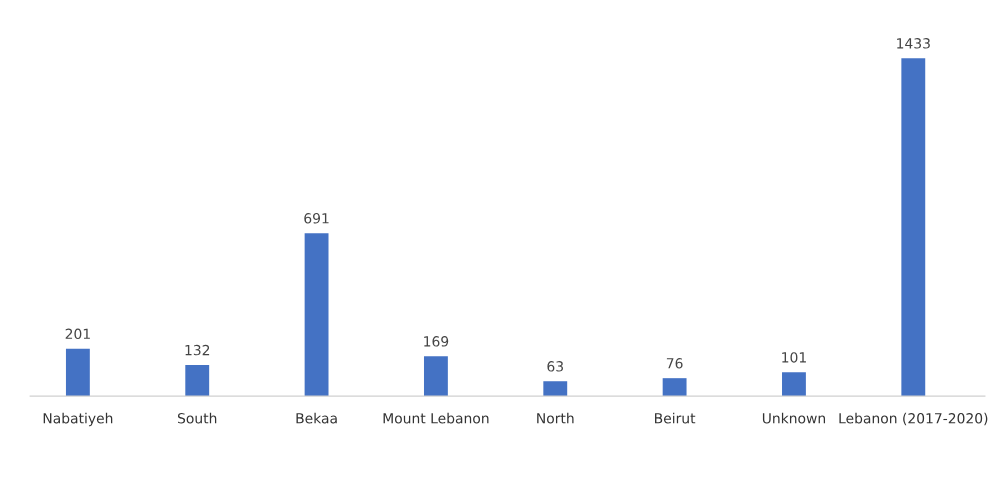 The image size is (1005, 489). What do you see at coordinates (913, 419) in the screenshot?
I see `x-tick-label: Lebanon (2017-2020)` at bounding box center [913, 419].